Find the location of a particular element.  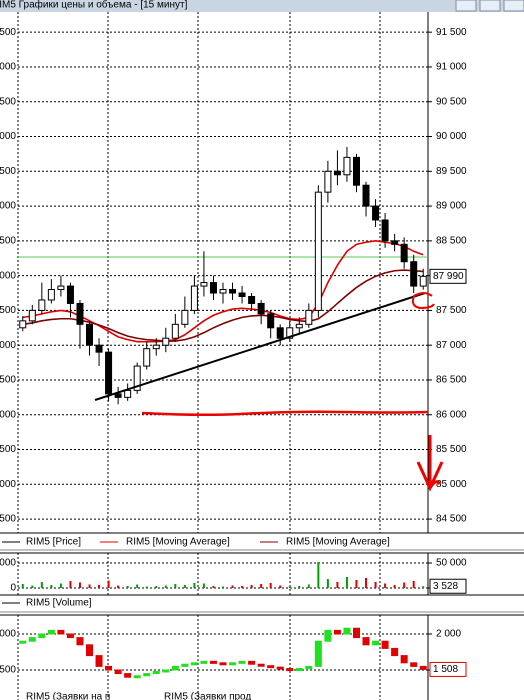

y-tick-label: 91 000 is located at coordinates (451, 67).